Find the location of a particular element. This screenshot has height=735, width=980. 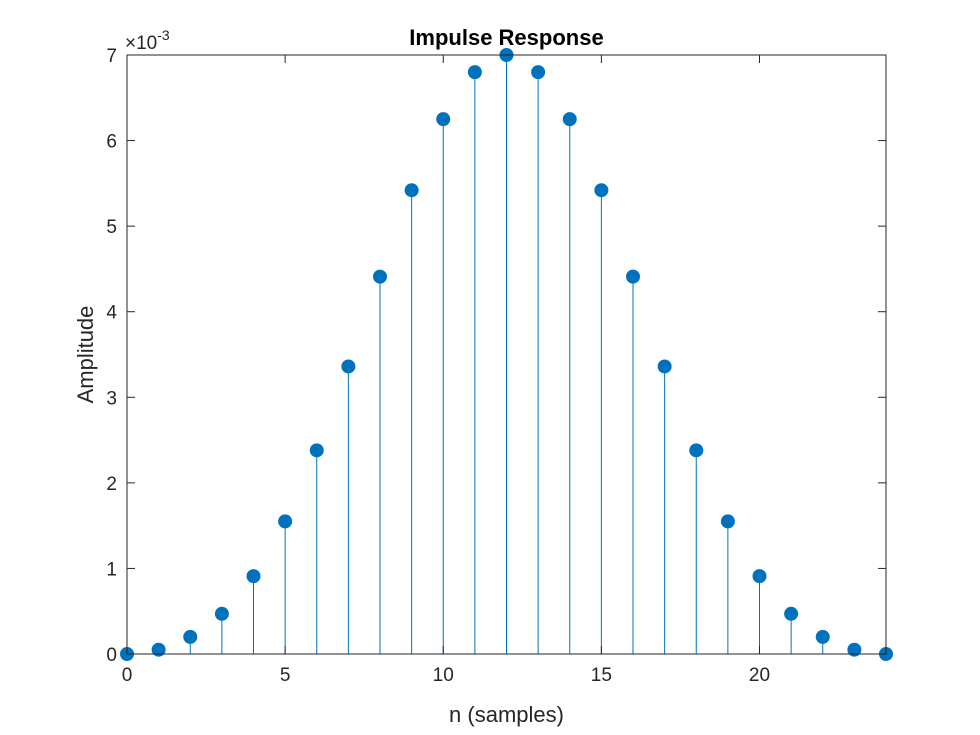

y-exponent-label: ×10⁻³ is located at coordinates (147, 40).